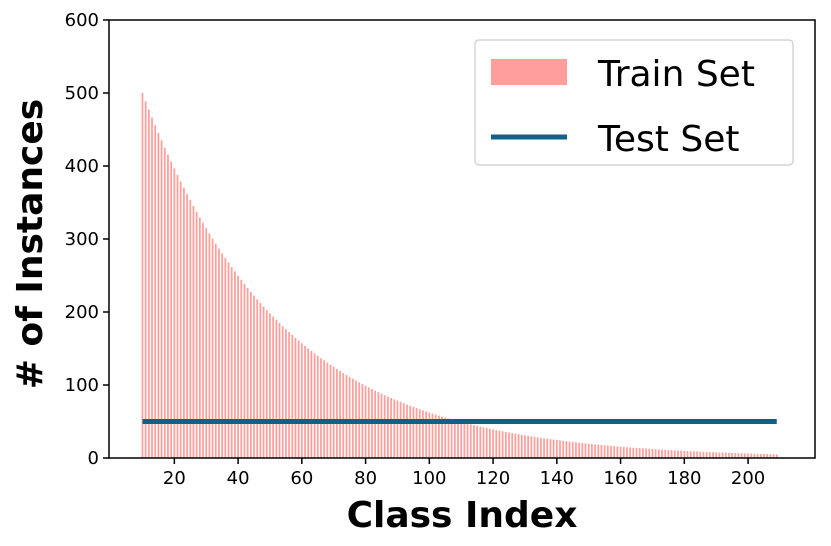 This screenshot has height=546, width=831. What do you see at coordinates (634, 102) in the screenshot?
I see `legend: Train Set Test Set` at bounding box center [634, 102].